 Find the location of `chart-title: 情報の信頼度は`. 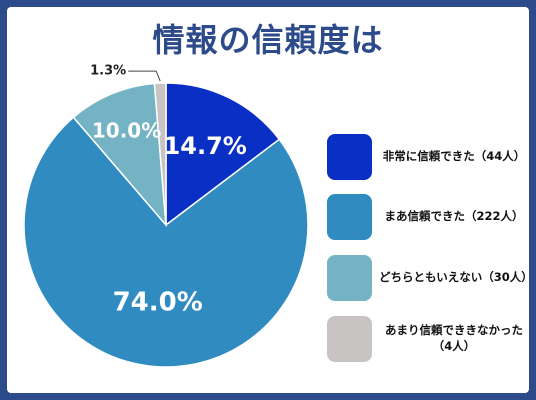

chart-title: 情報の信頼度は is located at coordinates (268, 40).